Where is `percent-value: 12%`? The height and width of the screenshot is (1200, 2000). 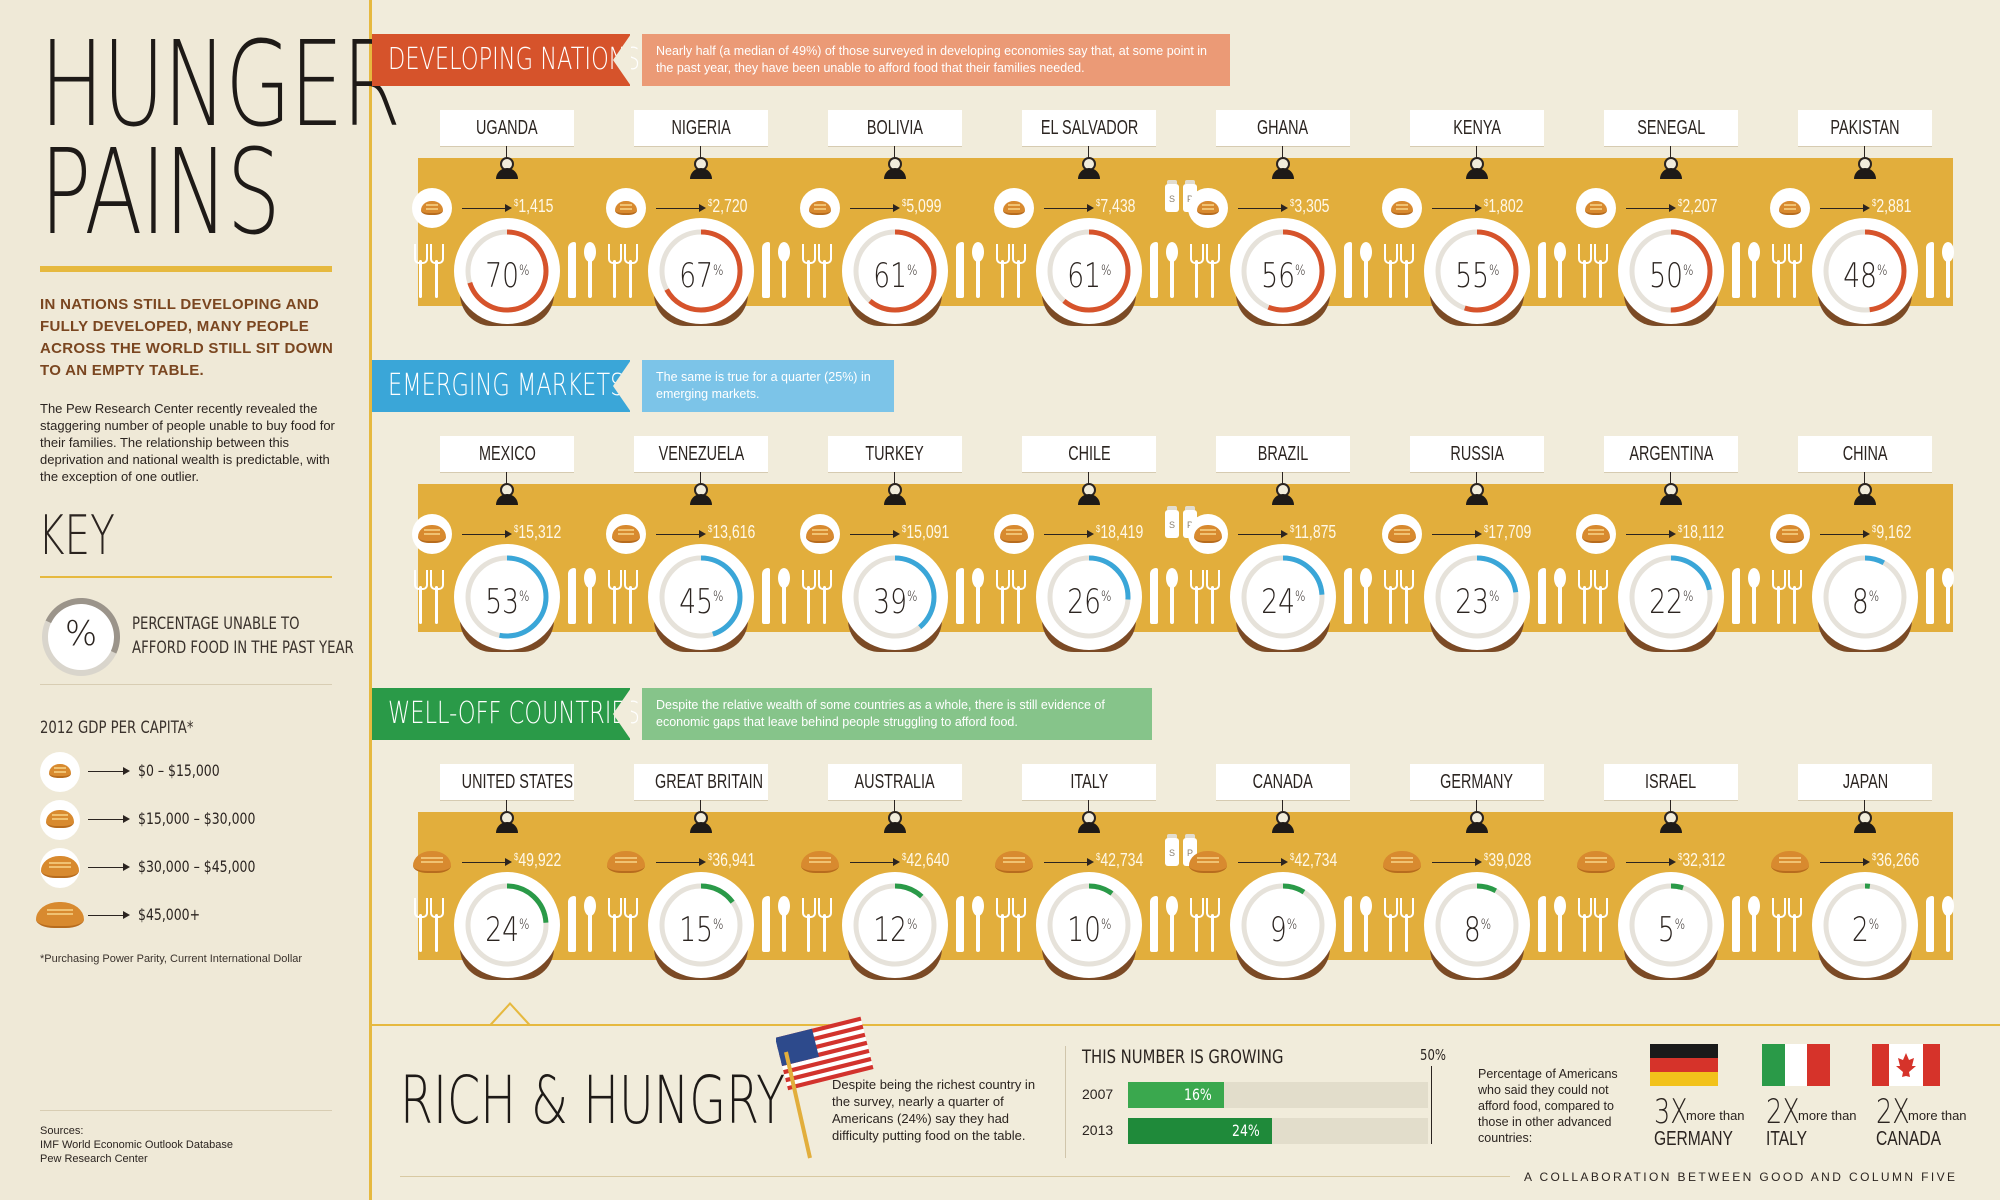 percent-value: 12% is located at coordinates (895, 930).